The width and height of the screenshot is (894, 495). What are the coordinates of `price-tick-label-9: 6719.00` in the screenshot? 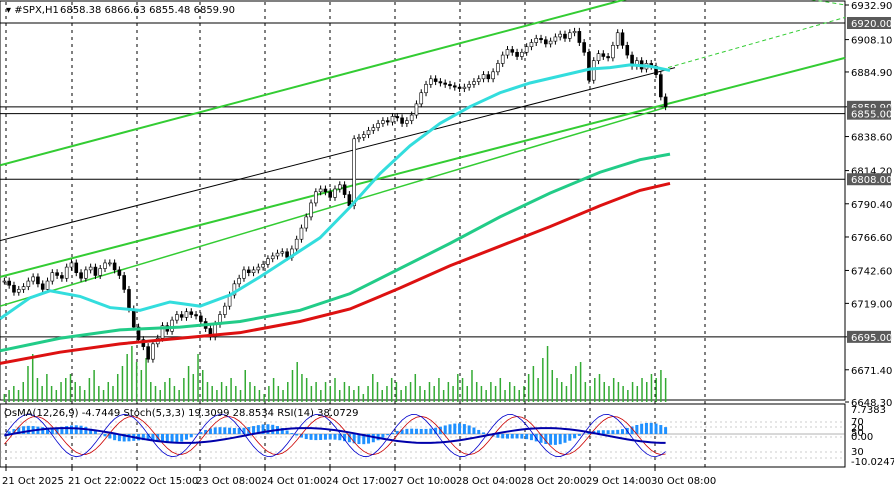 It's located at (871, 304).